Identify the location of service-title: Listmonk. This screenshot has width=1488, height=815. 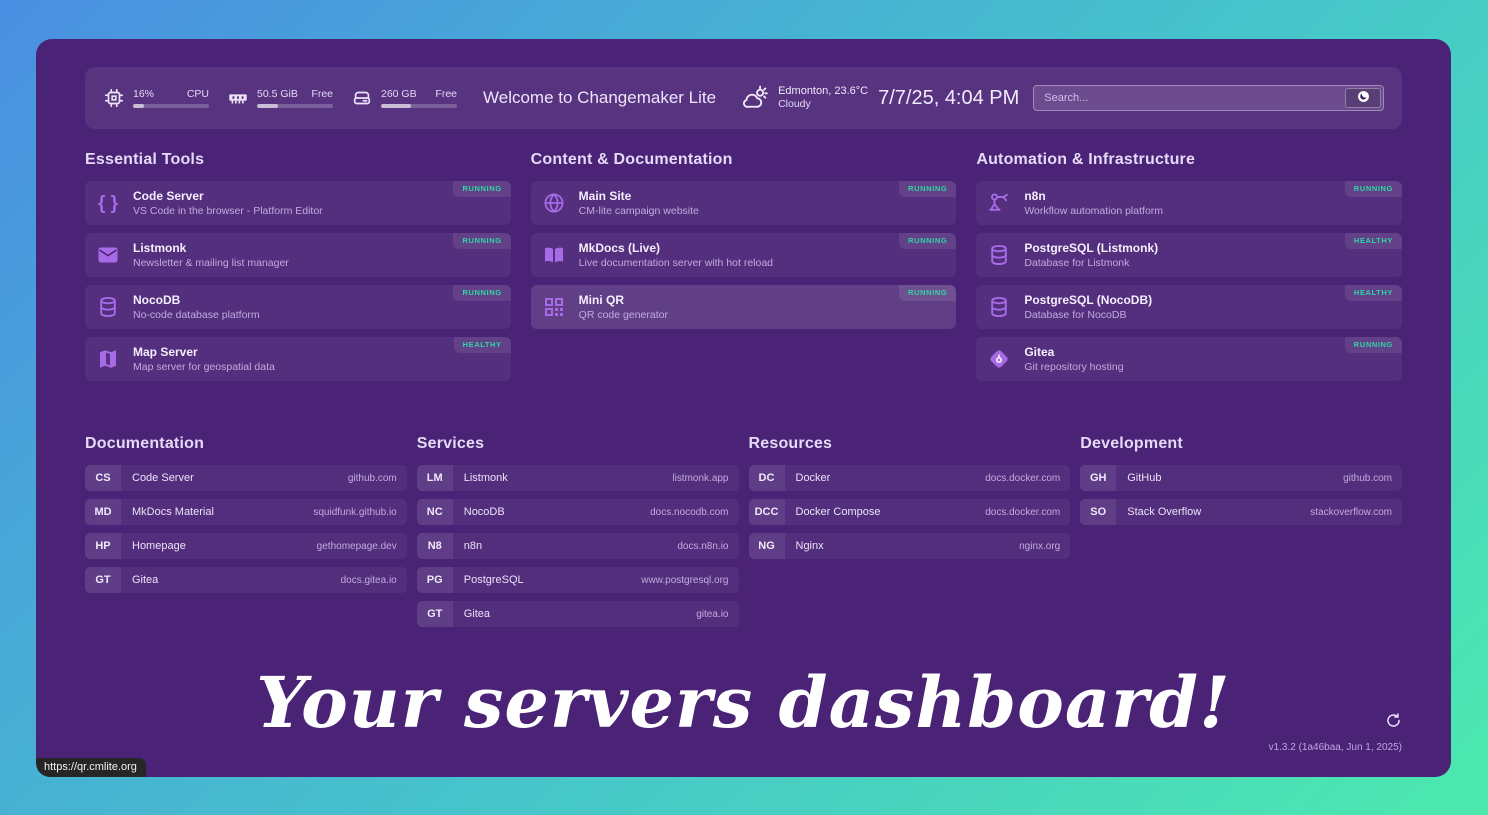
(160, 248).